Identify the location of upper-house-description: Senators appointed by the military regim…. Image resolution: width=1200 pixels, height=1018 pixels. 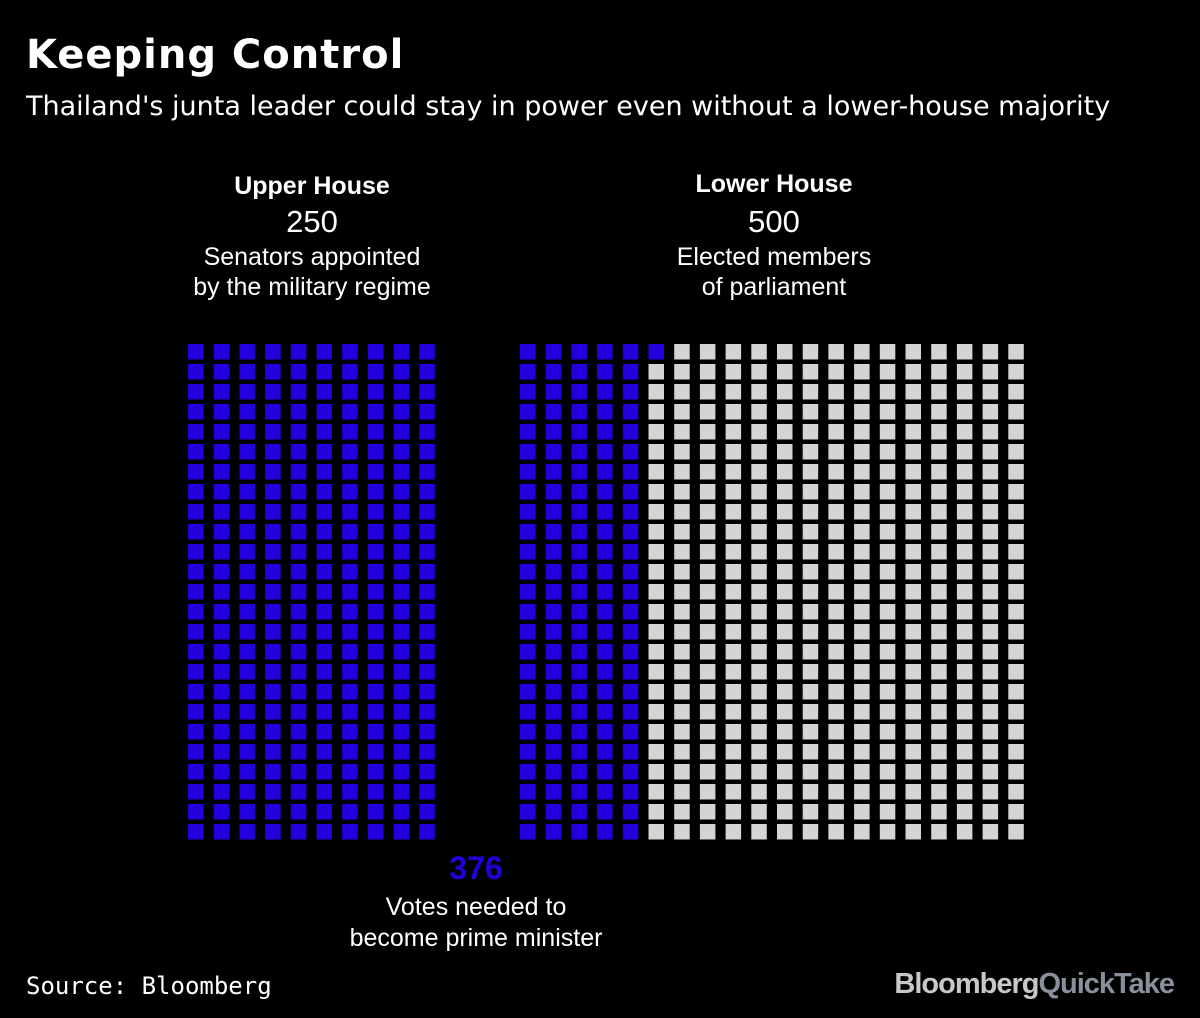
(312, 272).